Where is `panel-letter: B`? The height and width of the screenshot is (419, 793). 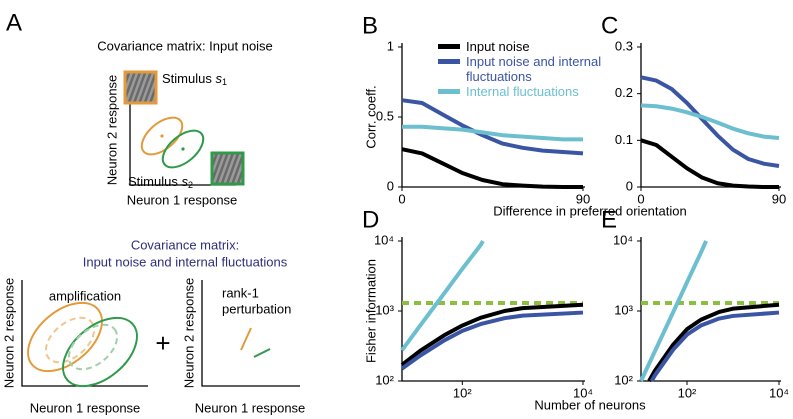 panel-letter: B is located at coordinates (370, 25).